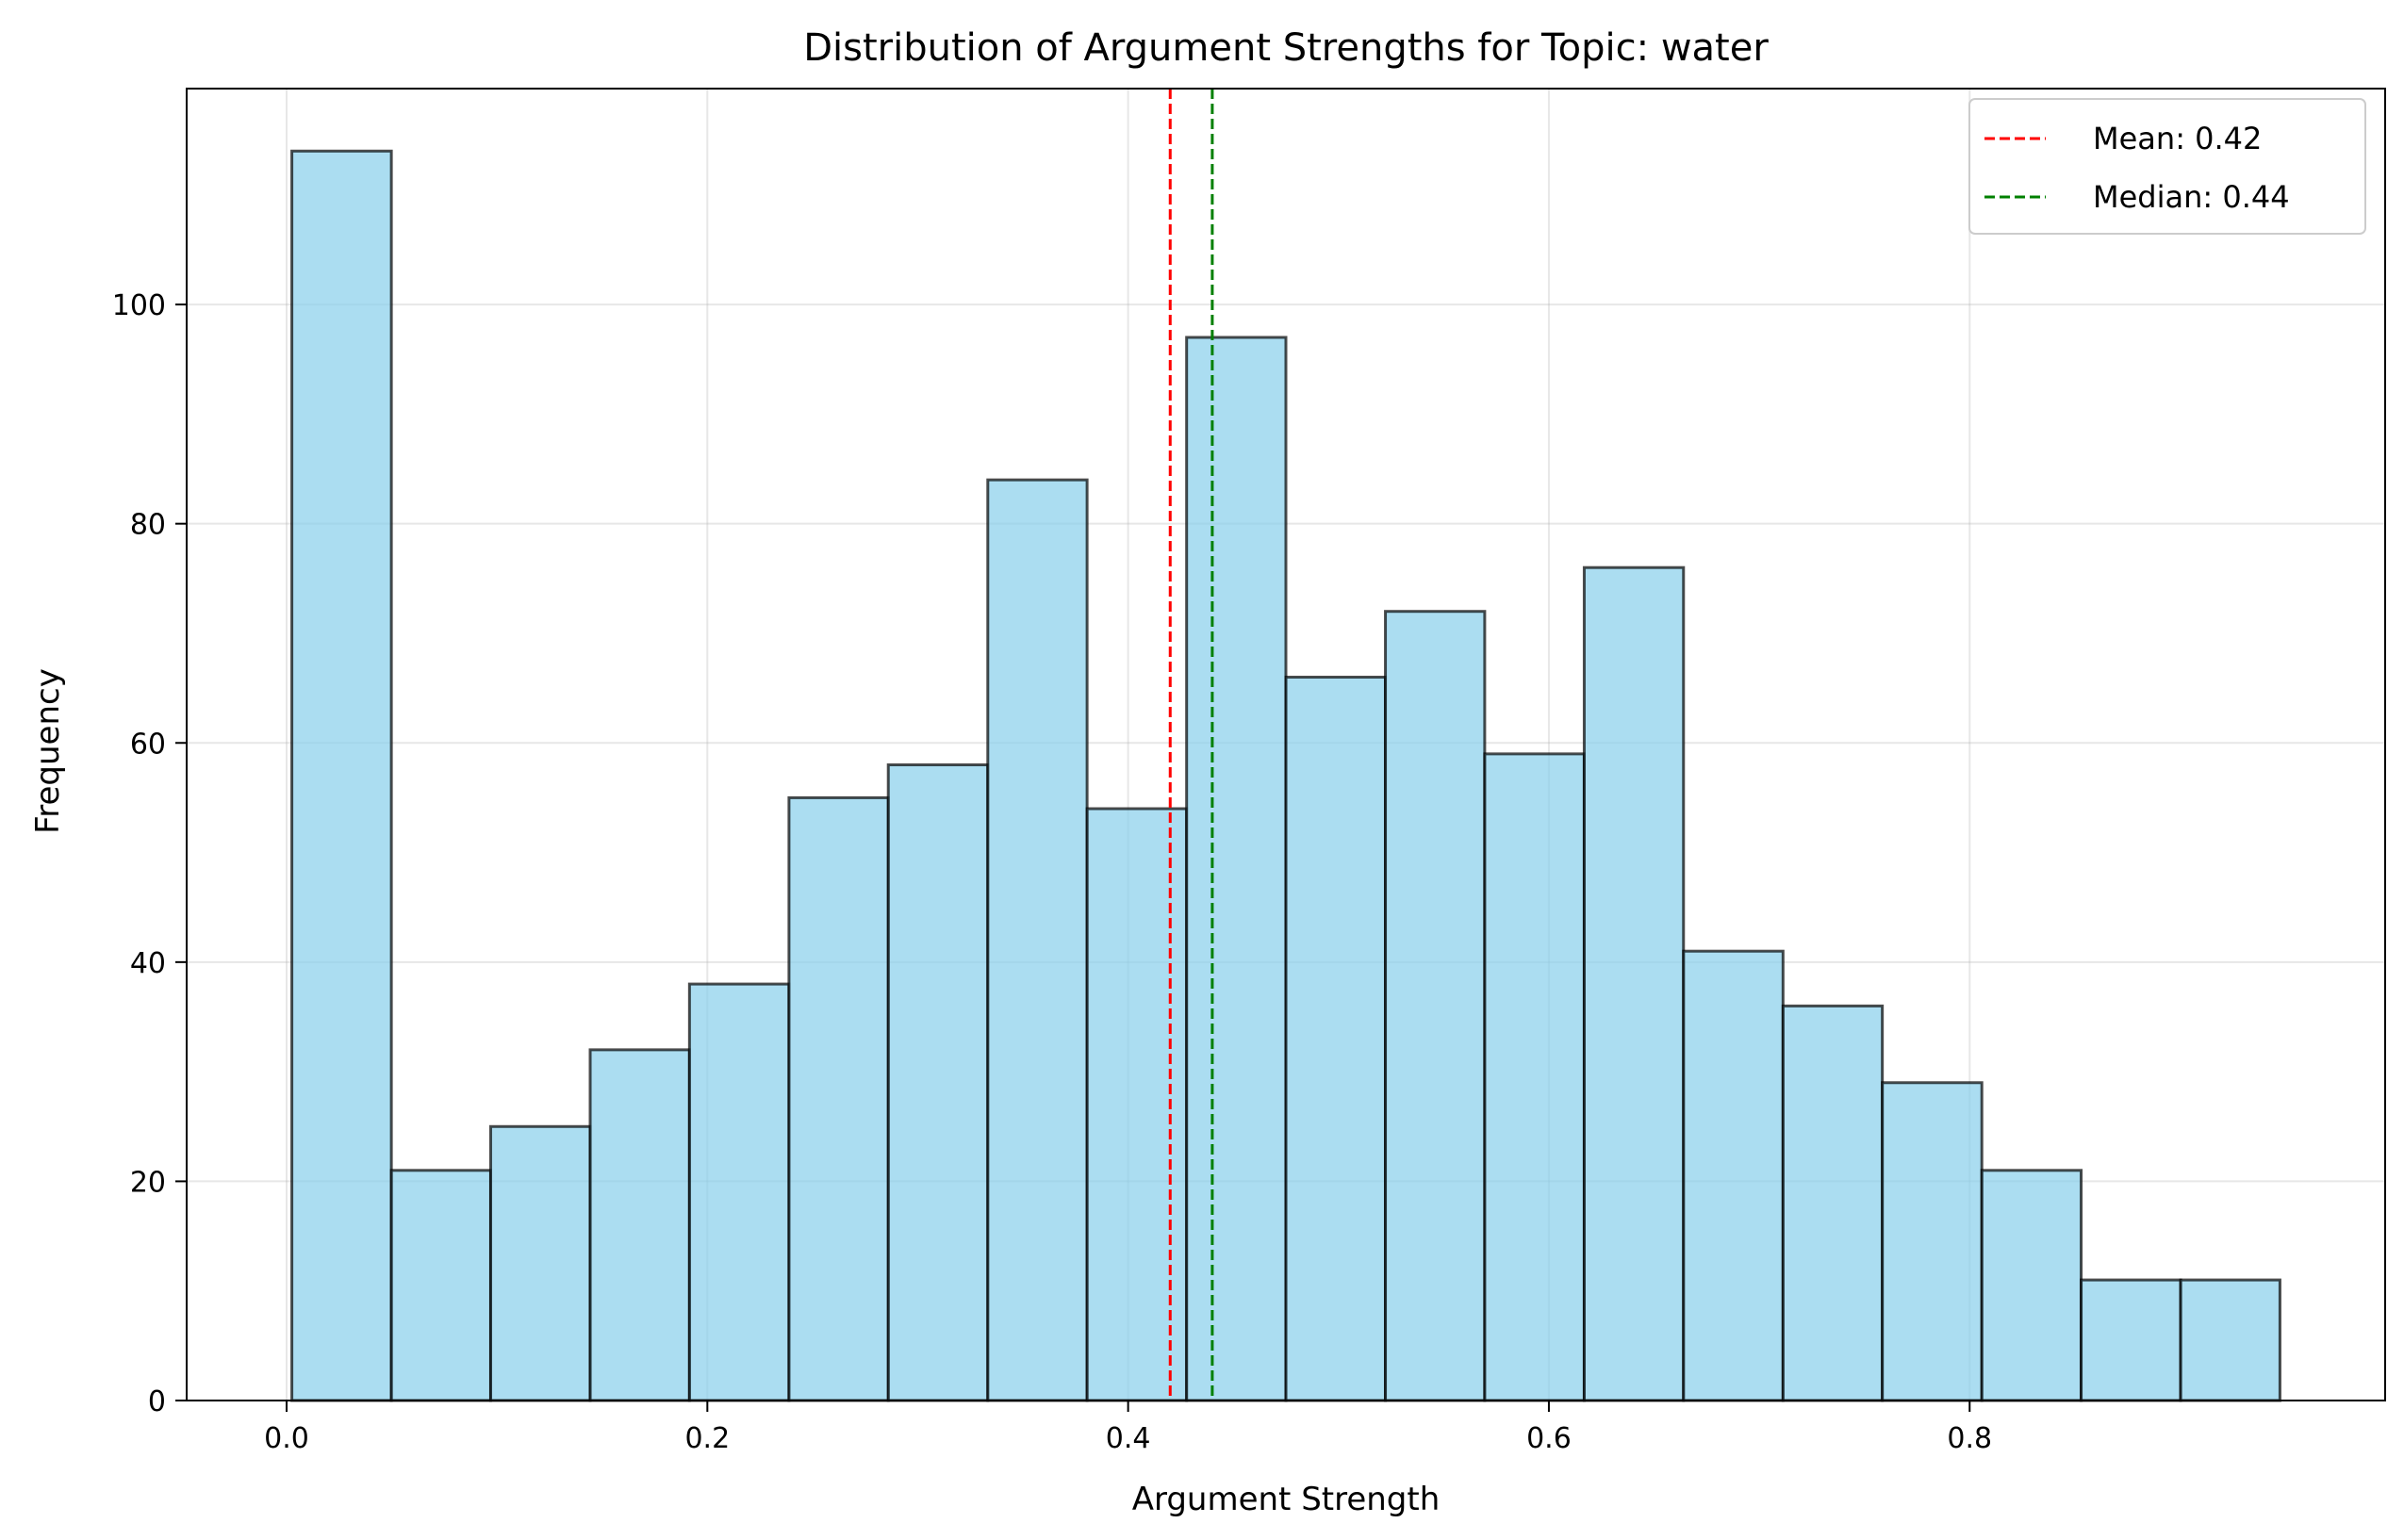 Image resolution: width=2404 pixels, height=1540 pixels. I want to click on x-axis-title: Argument Strength, so click(1286, 1499).